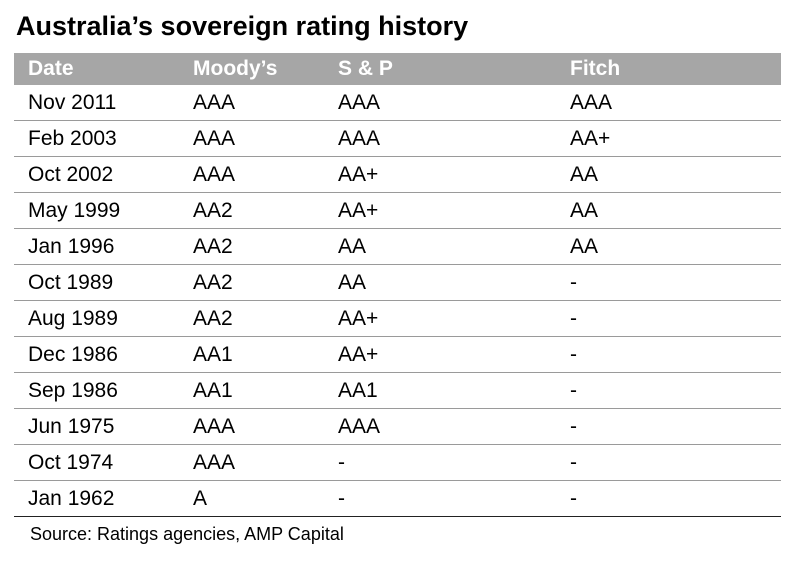  Describe the element at coordinates (95, 282) in the screenshot. I see `date-cell: Oct 1989` at that location.